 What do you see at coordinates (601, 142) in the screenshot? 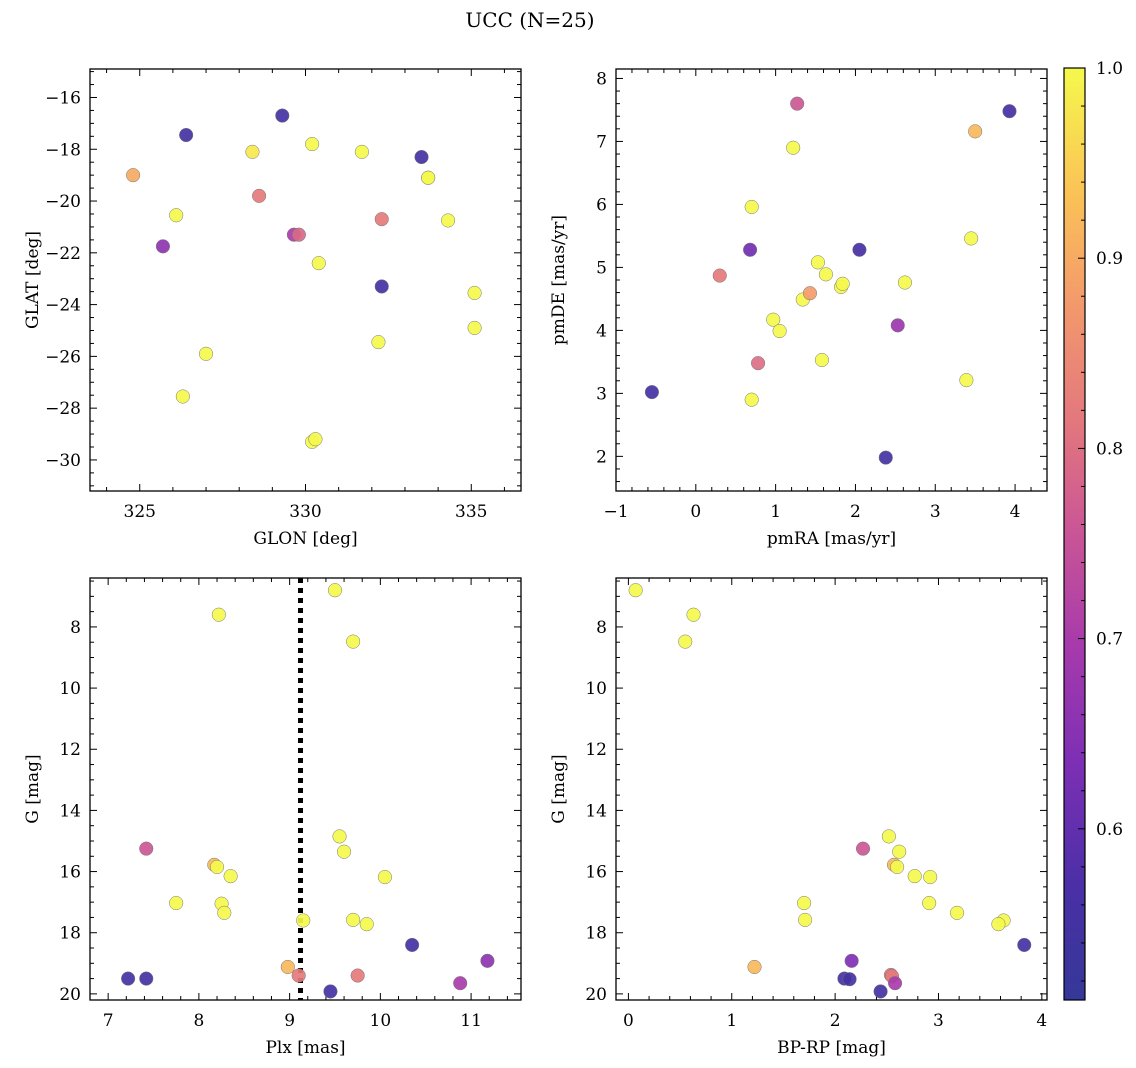
I see `y-tick-label: 7` at bounding box center [601, 142].